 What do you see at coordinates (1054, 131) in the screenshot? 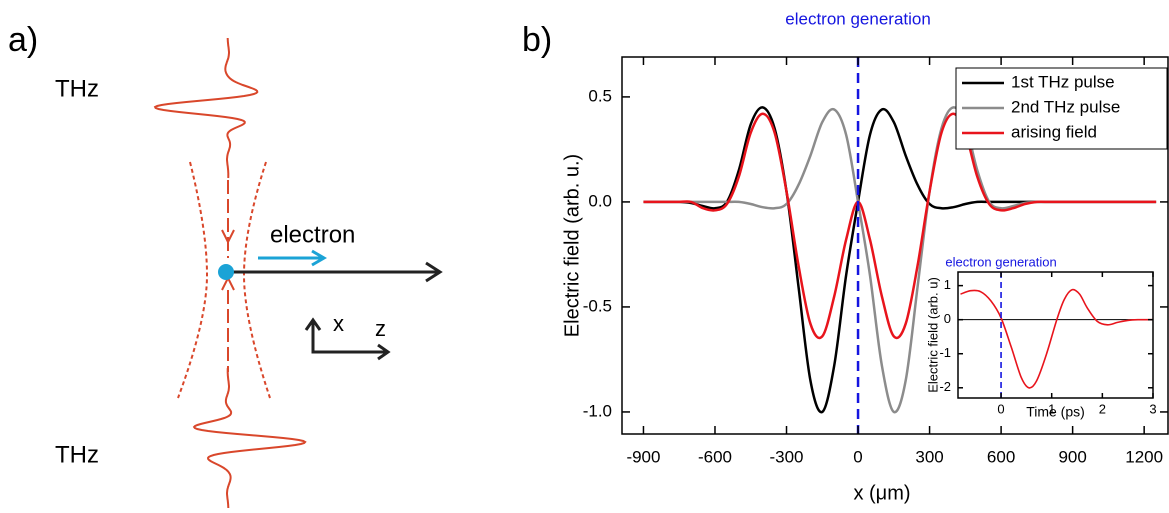
I see `legend-label: arising field` at bounding box center [1054, 131].